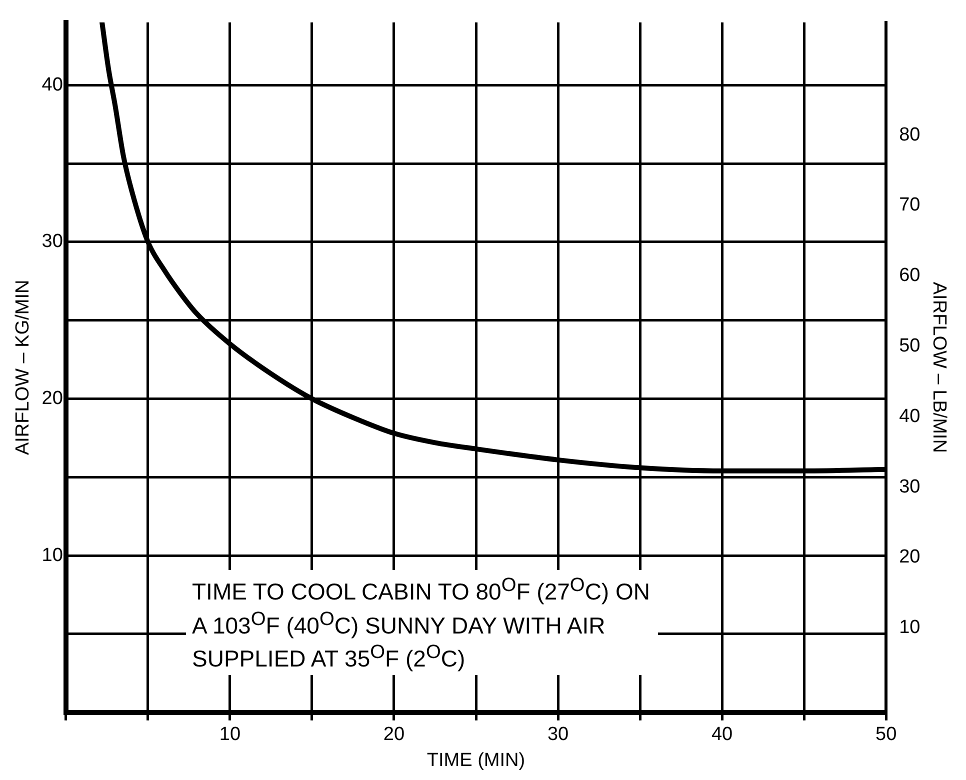 This screenshot has width=966, height=780. Describe the element at coordinates (23, 368) in the screenshot. I see `y-axis-title: AIRFLOW – KG/MIN` at that location.